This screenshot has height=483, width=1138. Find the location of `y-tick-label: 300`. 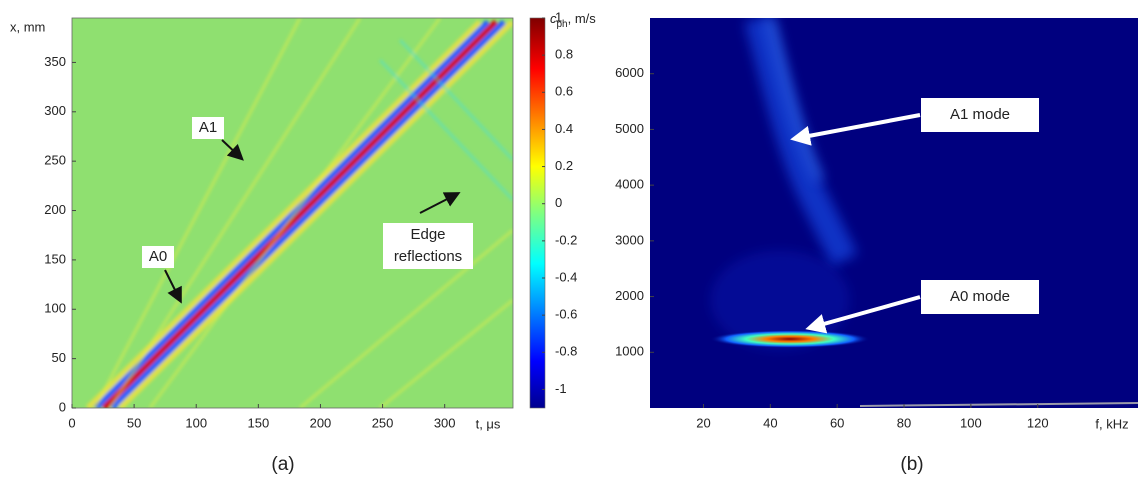

y-tick-label: 300 is located at coordinates (55, 110).